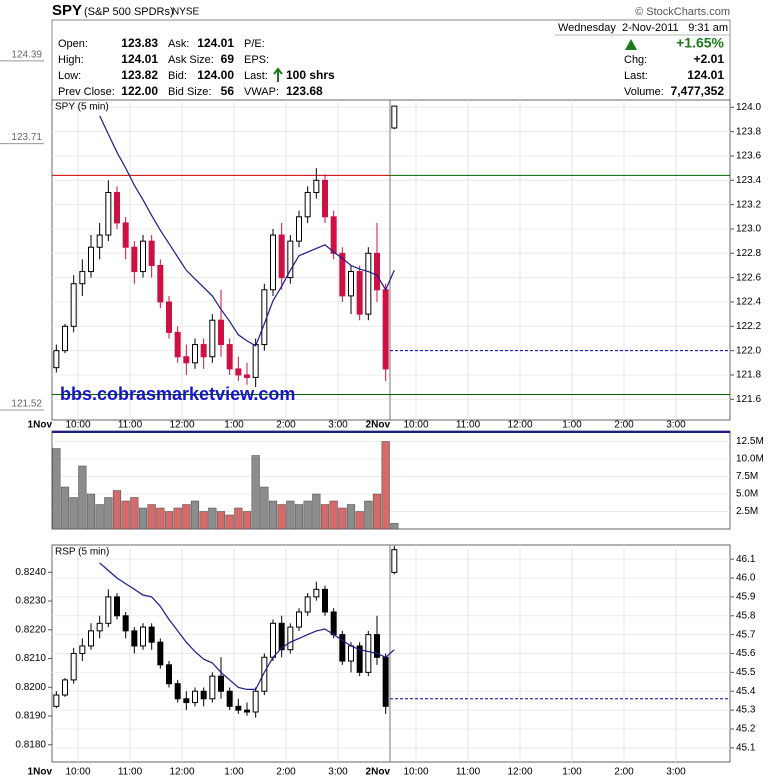 This screenshot has width=780, height=780. What do you see at coordinates (708, 28) in the screenshot?
I see `quote-time: 9:31 am` at bounding box center [708, 28].